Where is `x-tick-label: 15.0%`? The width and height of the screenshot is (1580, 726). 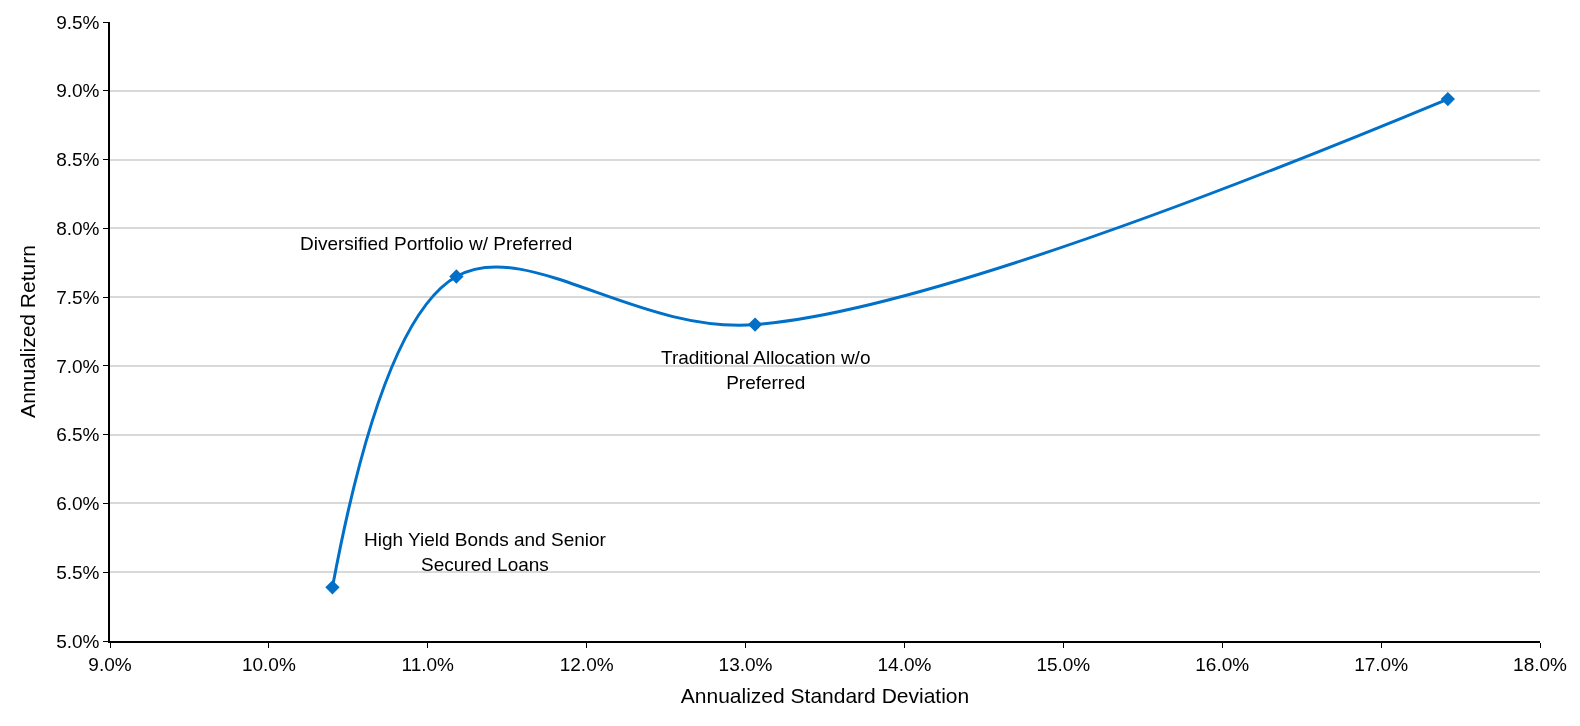
x-tick-label: 15.0% is located at coordinates (1063, 664).